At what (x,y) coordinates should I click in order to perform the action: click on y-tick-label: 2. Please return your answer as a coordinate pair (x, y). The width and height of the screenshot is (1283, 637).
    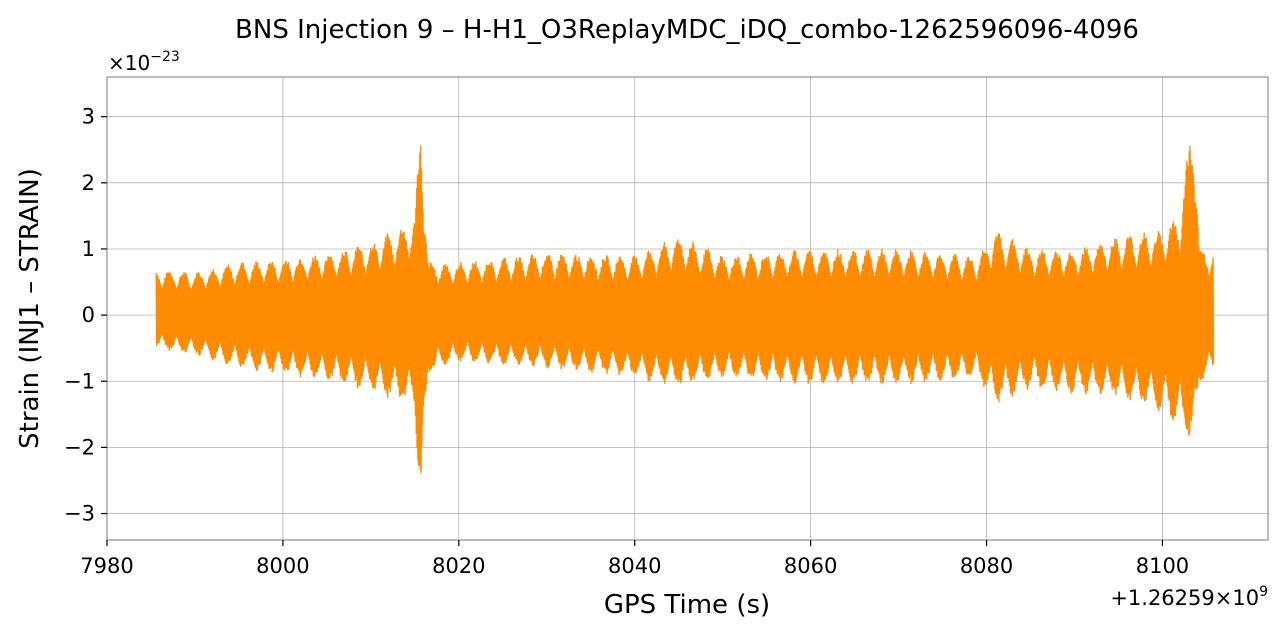
    Looking at the image, I should click on (88, 183).